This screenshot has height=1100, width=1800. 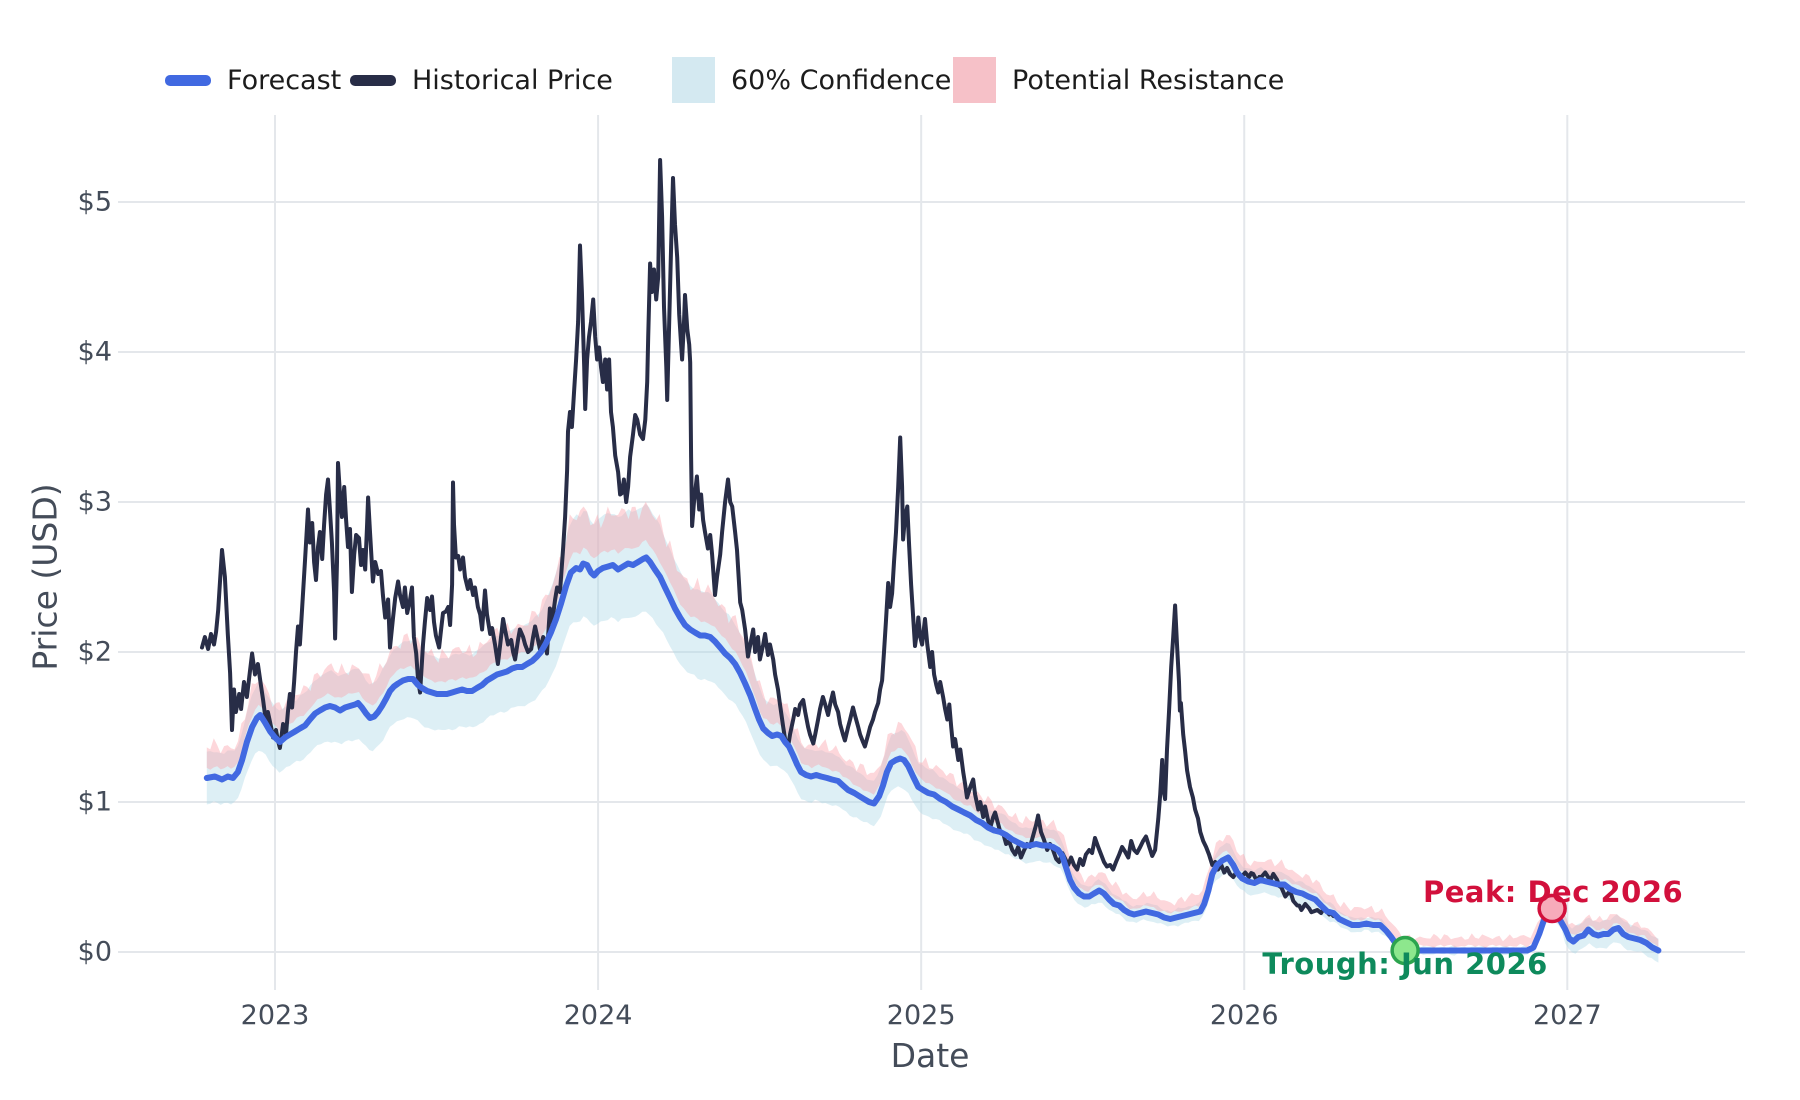 I want to click on y-tick-label: $2, so click(x=94, y=652).